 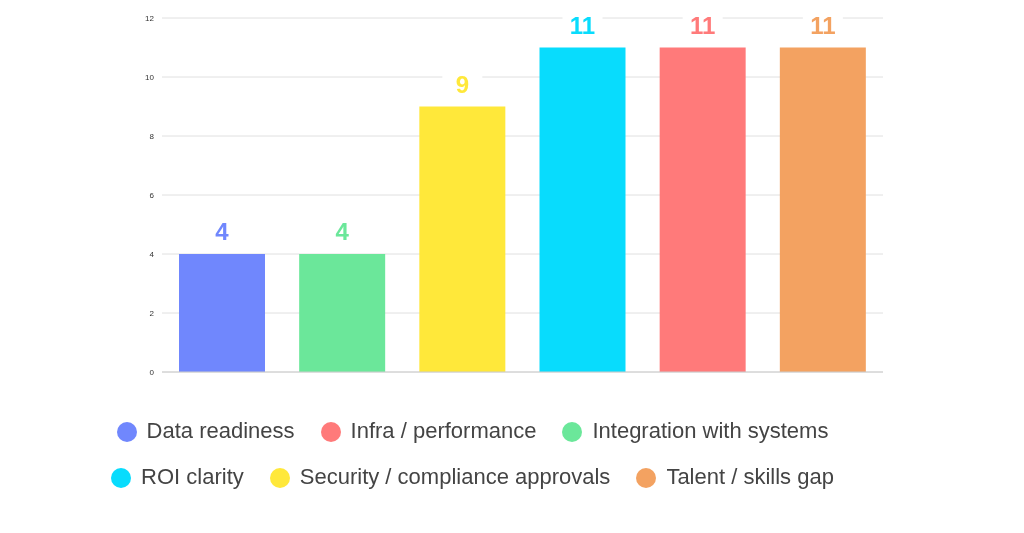 What do you see at coordinates (455, 476) in the screenshot?
I see `legend-label: Security / compliance approvals` at bounding box center [455, 476].